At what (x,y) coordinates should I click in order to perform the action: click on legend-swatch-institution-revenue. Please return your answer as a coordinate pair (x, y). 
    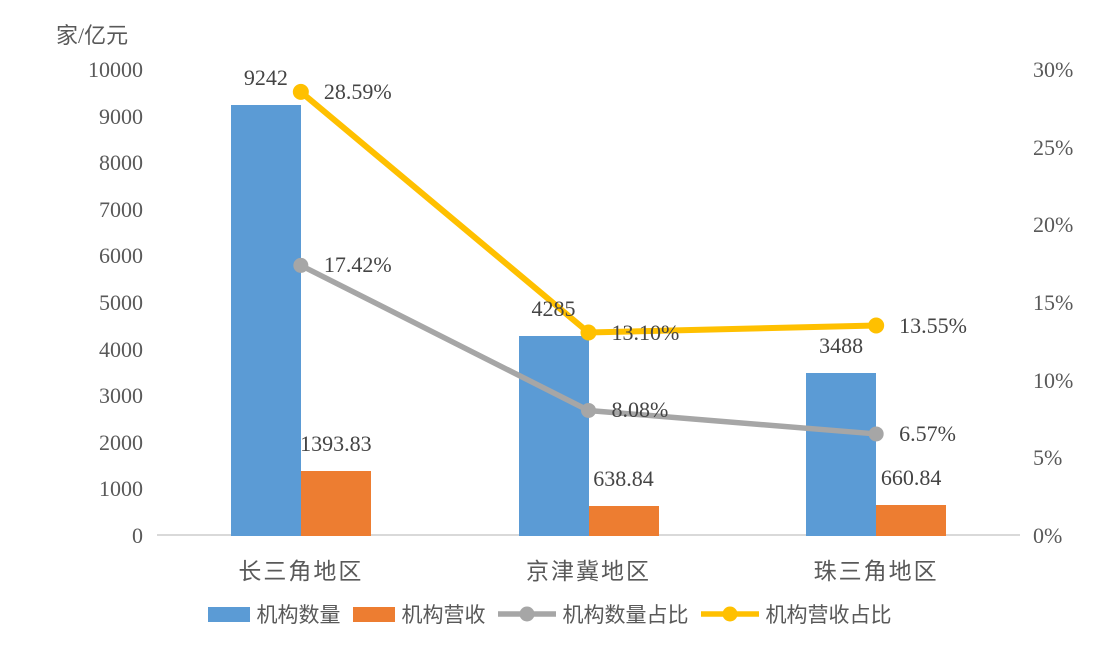
    Looking at the image, I should click on (373, 614).